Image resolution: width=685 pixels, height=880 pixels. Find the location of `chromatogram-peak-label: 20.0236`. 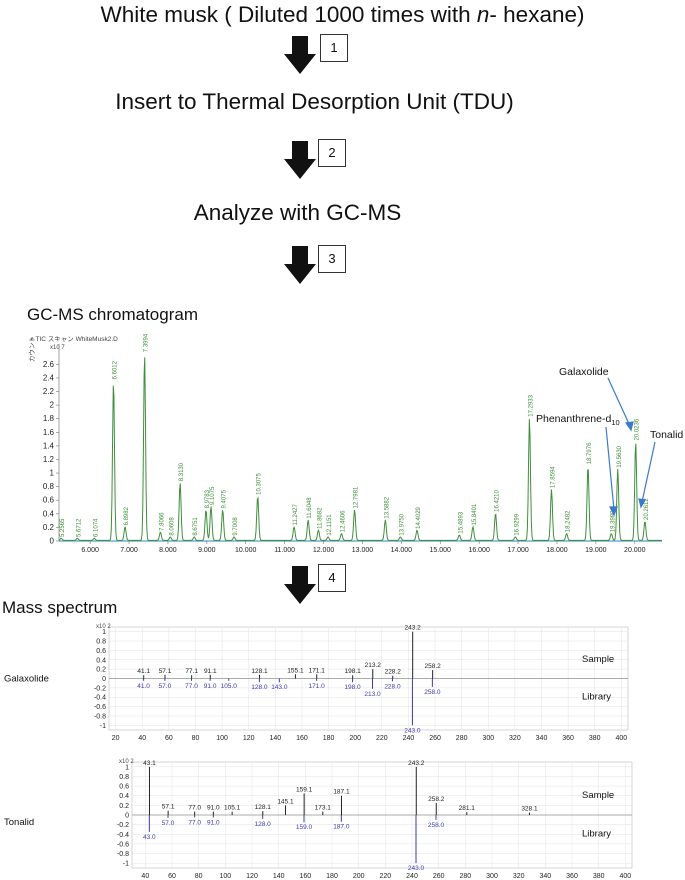

chromatogram-peak-label: 20.0236 is located at coordinates (638, 429).